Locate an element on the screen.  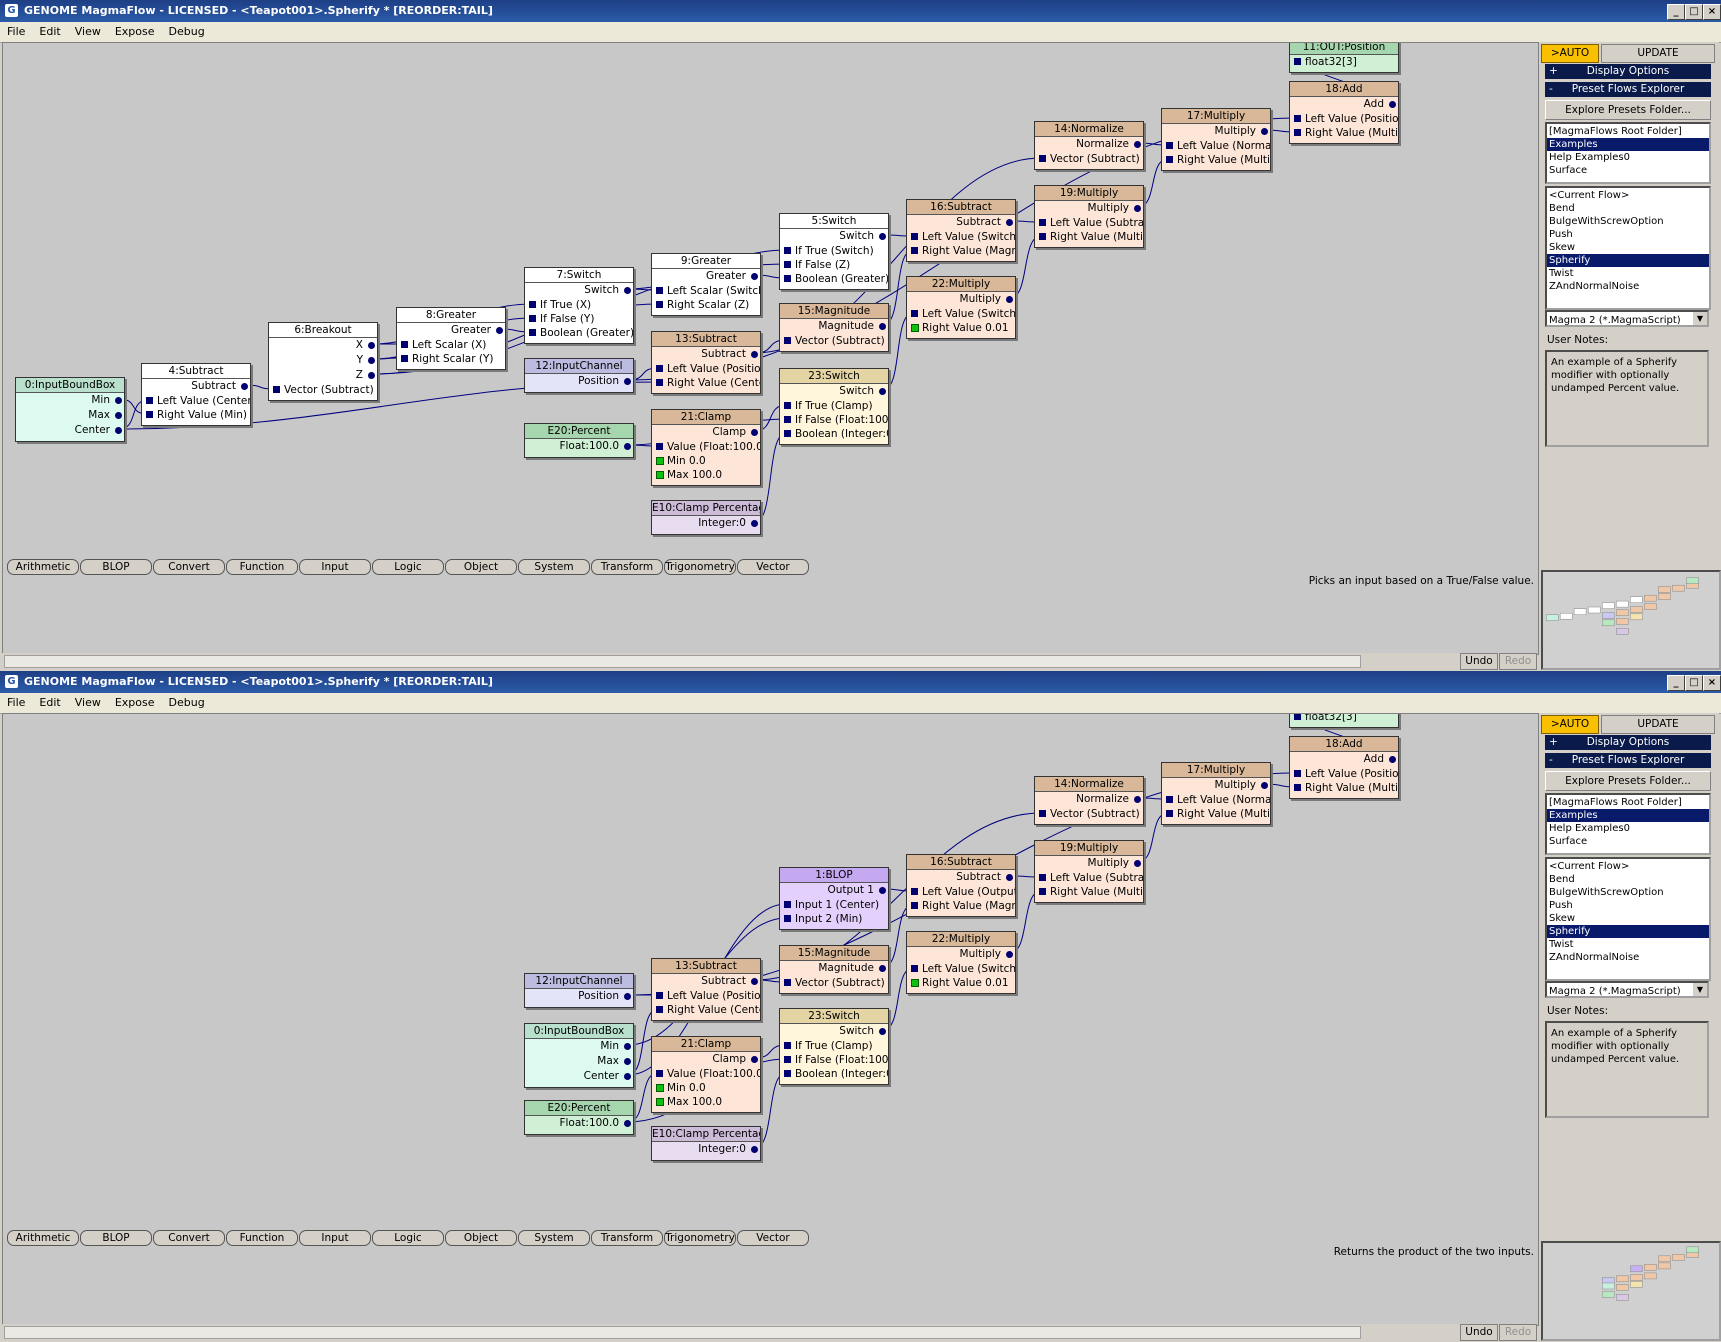
preset-flows-header: - Preset Flows Explorer is located at coordinates (1628, 89).